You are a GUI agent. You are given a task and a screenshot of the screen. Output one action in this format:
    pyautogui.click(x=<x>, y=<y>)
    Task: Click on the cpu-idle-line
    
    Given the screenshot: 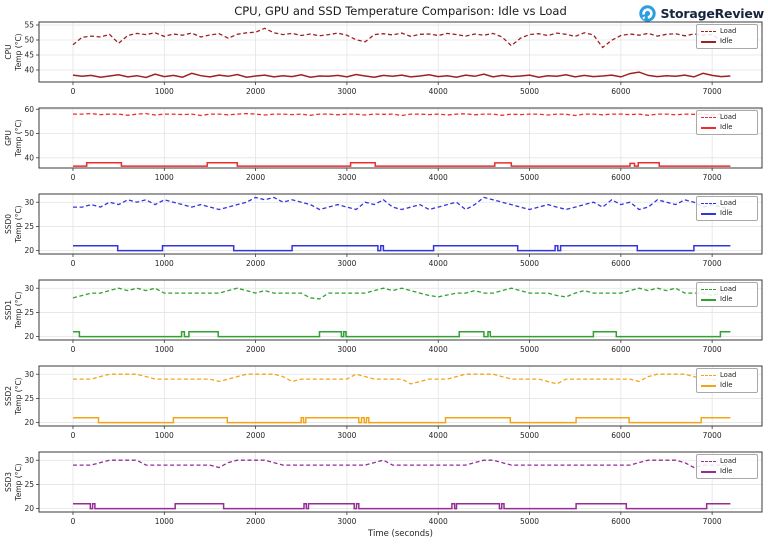 What is the action you would take?
    pyautogui.click(x=401, y=75)
    